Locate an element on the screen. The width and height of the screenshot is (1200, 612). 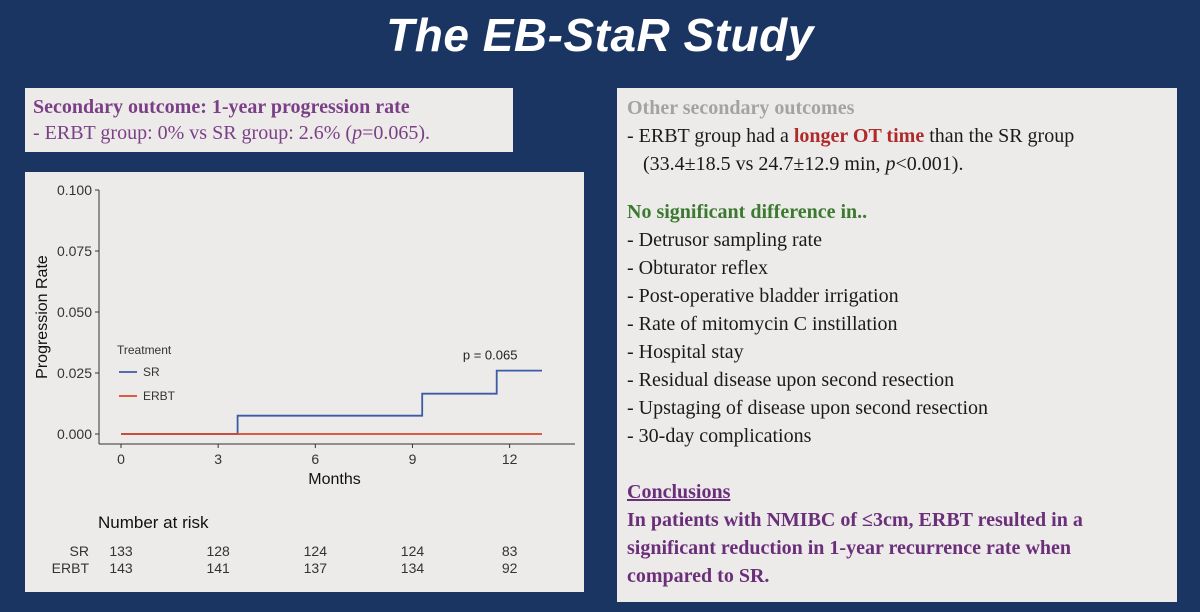
ot-stats-prefix: (33.4±18.5 vs 24.7±12.9 min, is located at coordinates (764, 164).